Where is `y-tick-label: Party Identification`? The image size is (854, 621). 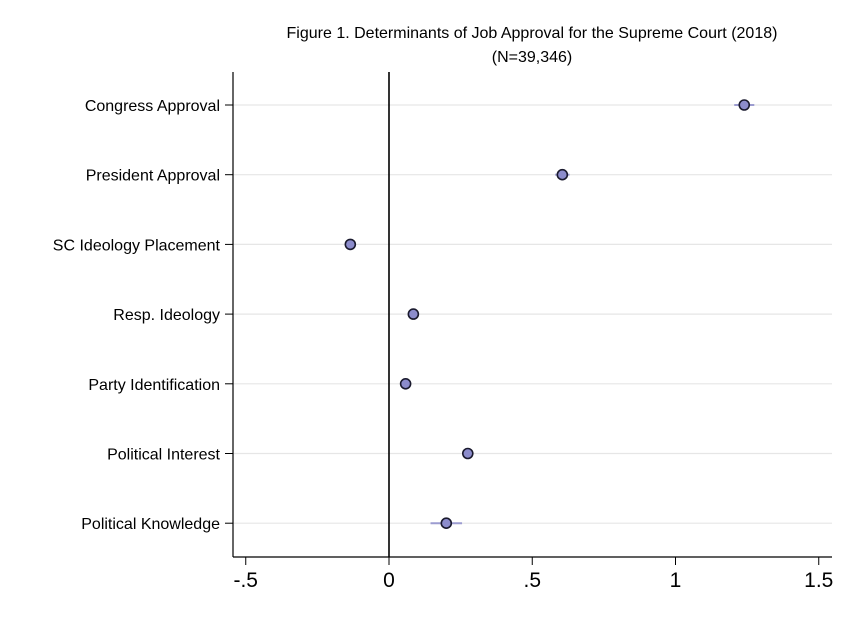
y-tick-label: Party Identification is located at coordinates (154, 385).